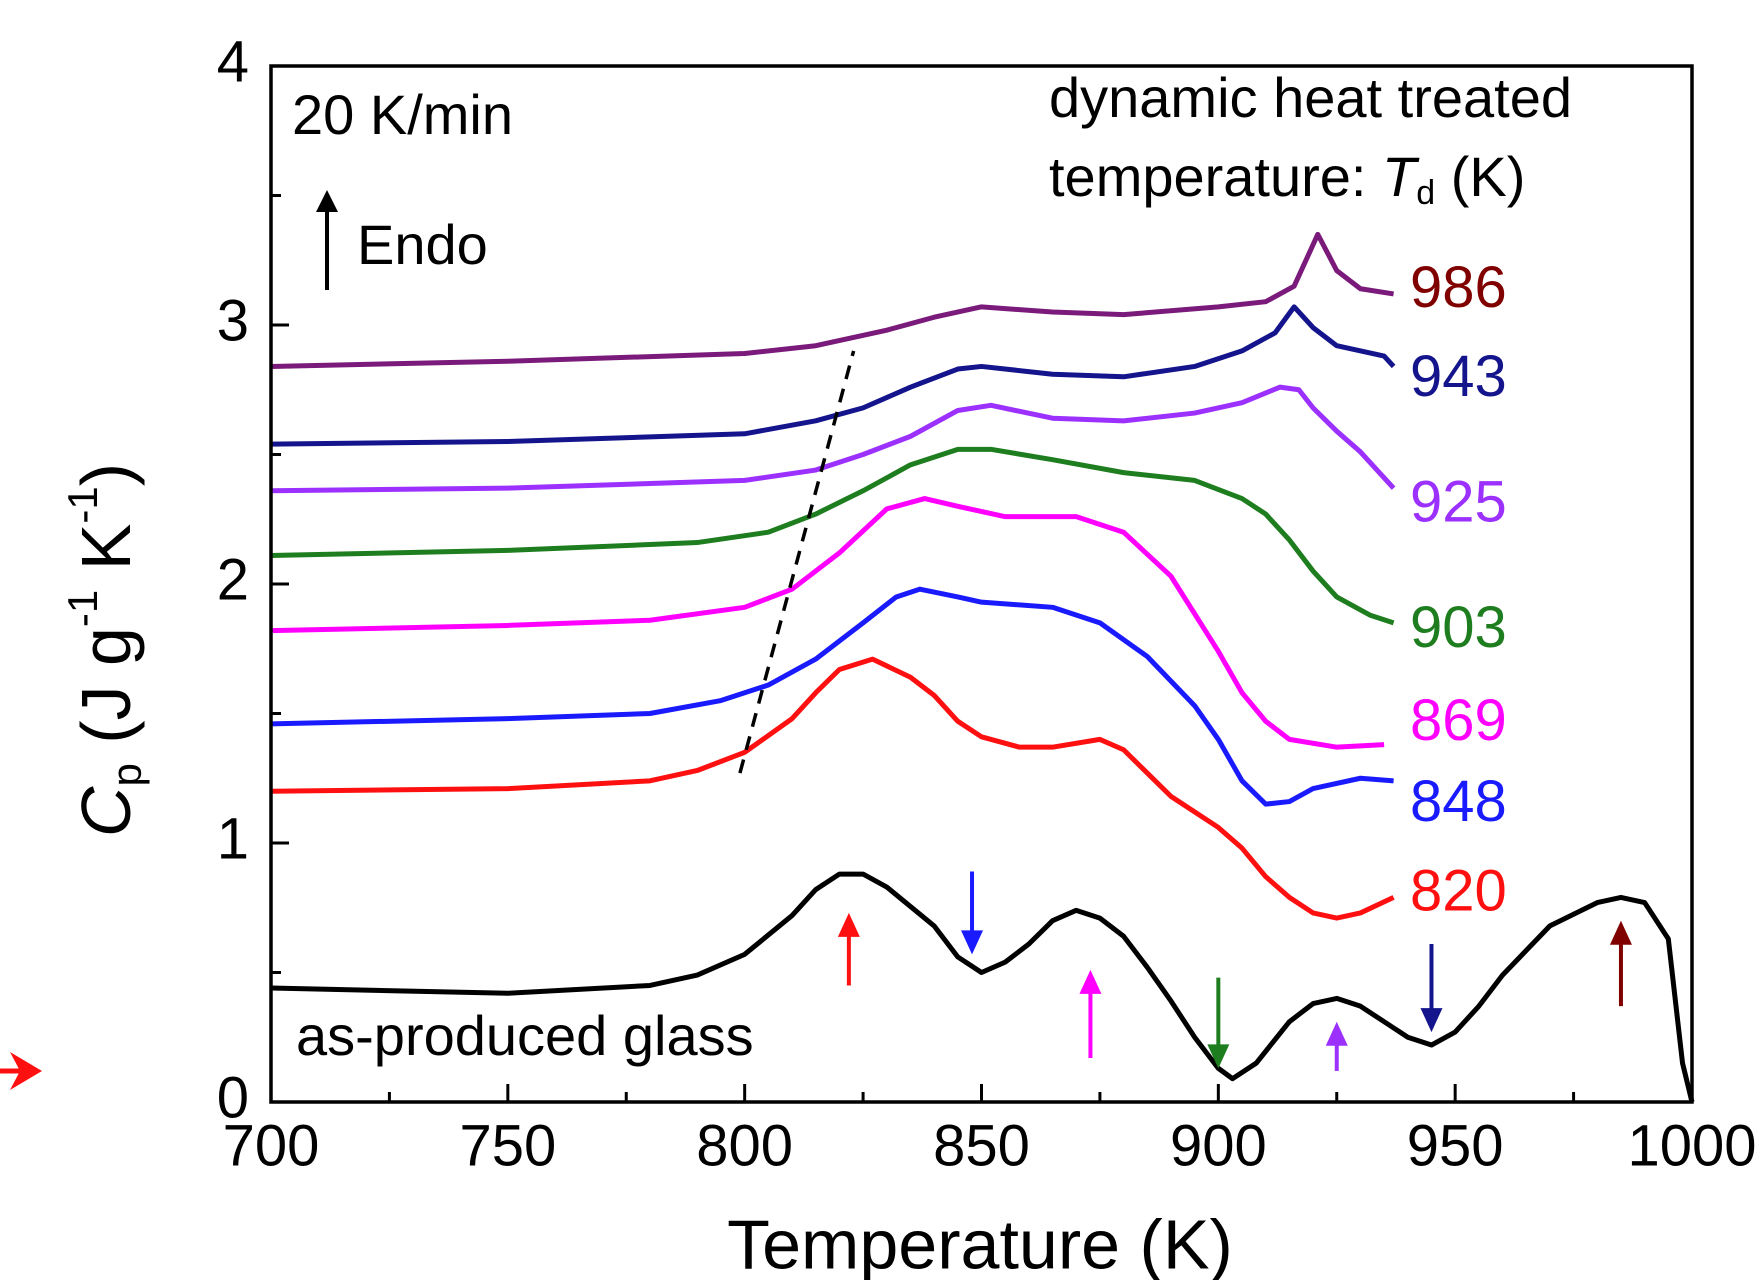 This screenshot has width=1764, height=1280. I want to click on y-tick-label: 3, so click(233, 320).